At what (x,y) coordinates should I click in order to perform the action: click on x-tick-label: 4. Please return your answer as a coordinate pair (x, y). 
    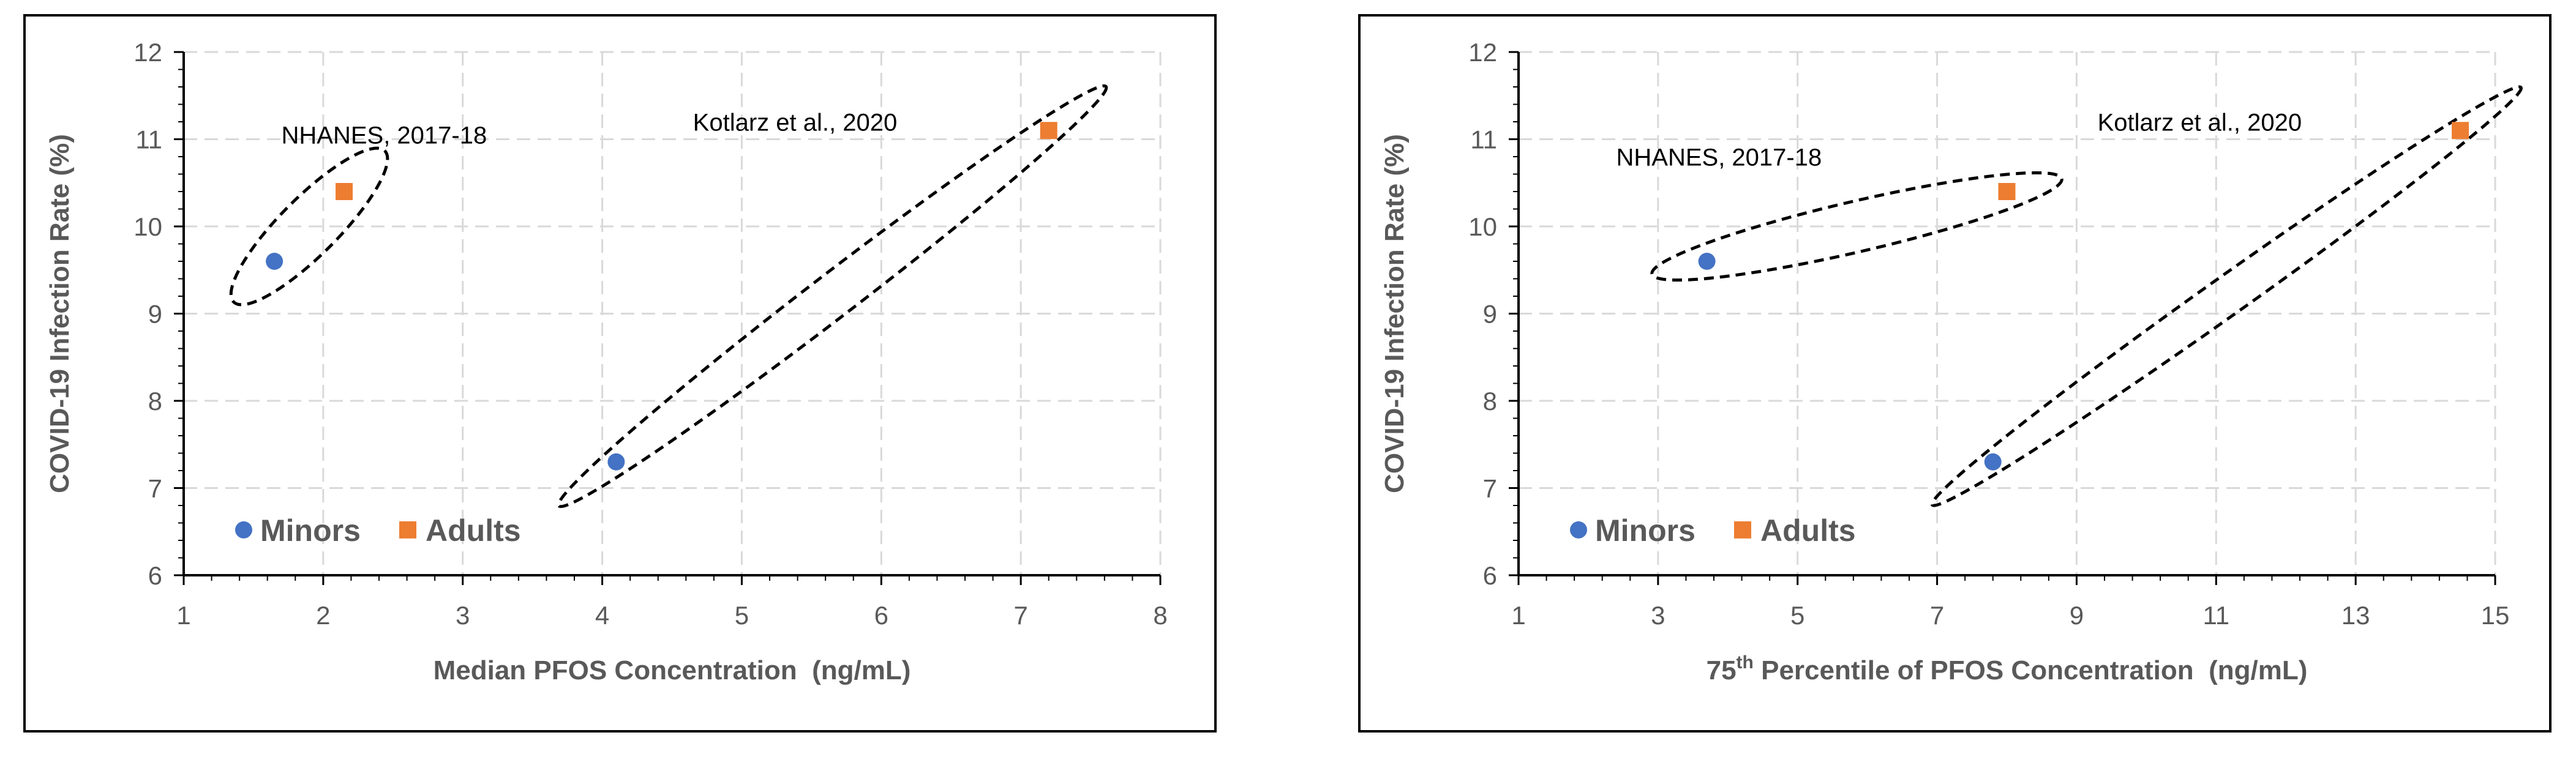
    Looking at the image, I should click on (602, 615).